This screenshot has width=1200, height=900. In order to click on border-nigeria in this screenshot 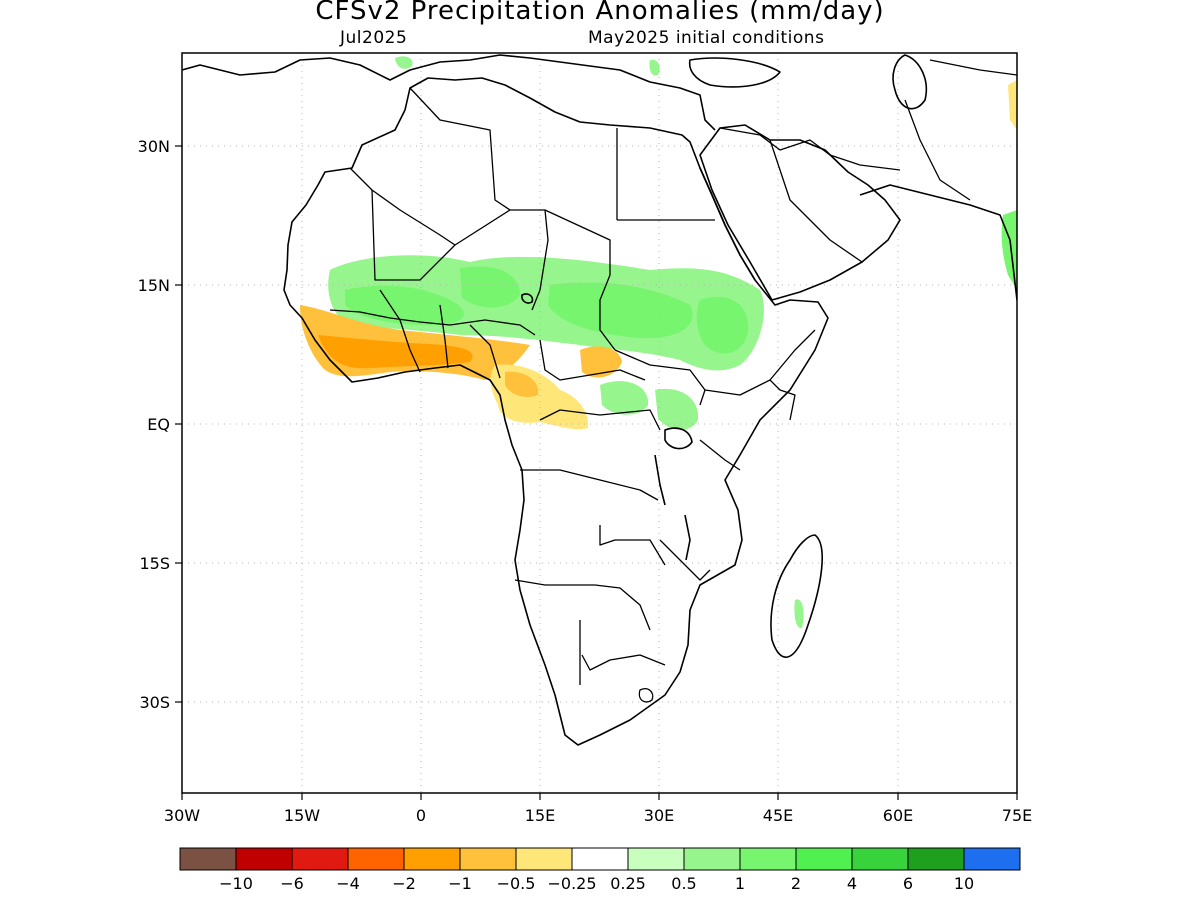, I will do `click(485, 351)`.